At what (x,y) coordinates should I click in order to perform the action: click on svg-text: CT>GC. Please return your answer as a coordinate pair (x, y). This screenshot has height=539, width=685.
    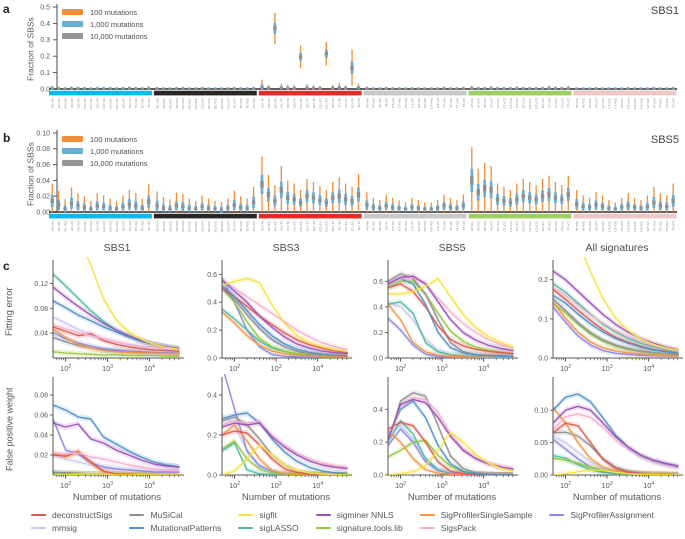
    Looking at the image, I should click on (609, 102).